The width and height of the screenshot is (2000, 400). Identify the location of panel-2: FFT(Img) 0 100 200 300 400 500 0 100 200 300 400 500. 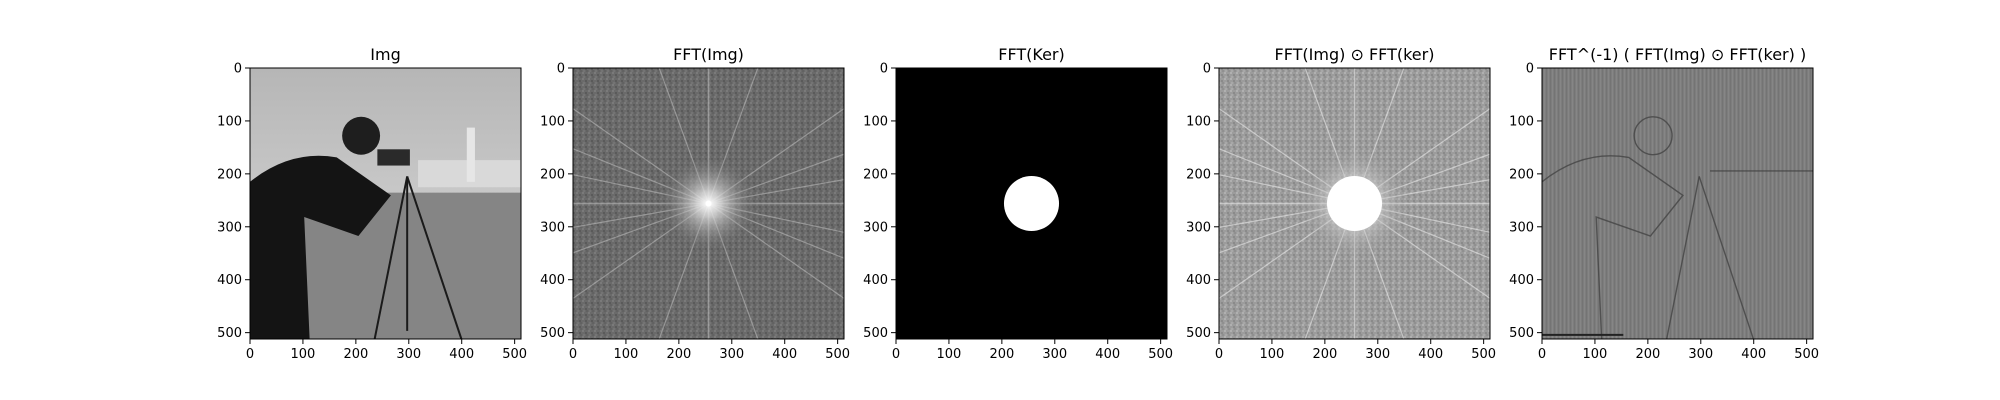
(695, 203).